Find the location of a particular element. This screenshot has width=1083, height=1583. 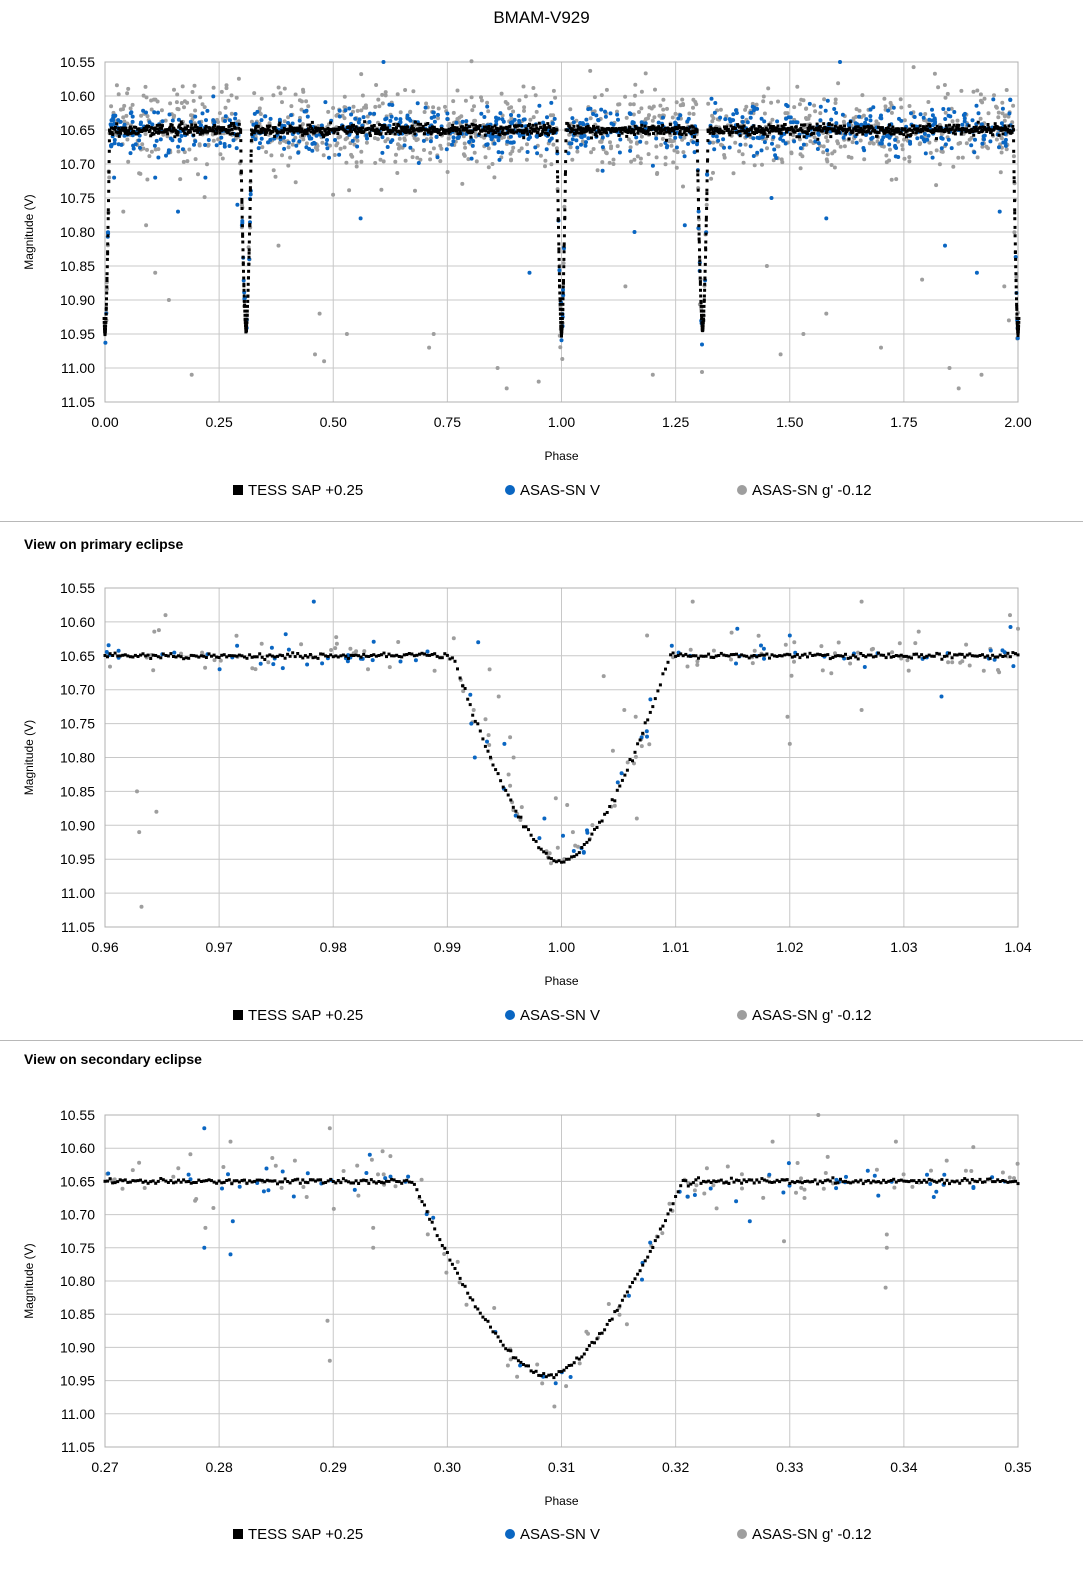

x-tick-label: 0.34 is located at coordinates (903, 1467).